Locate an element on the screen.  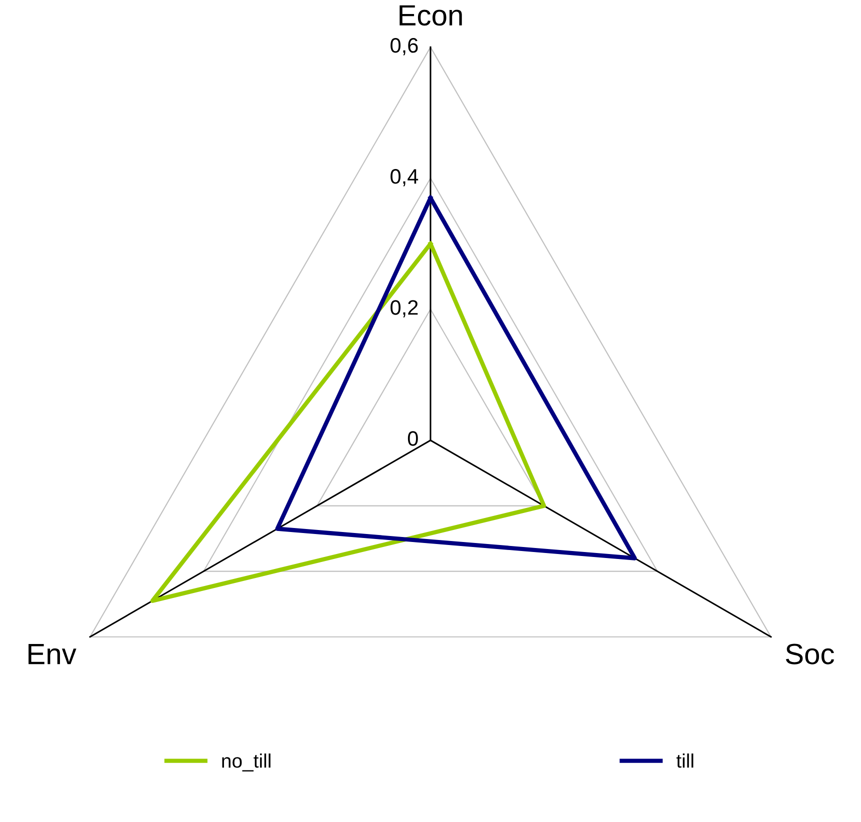
spoke-label: Soc is located at coordinates (810, 654).